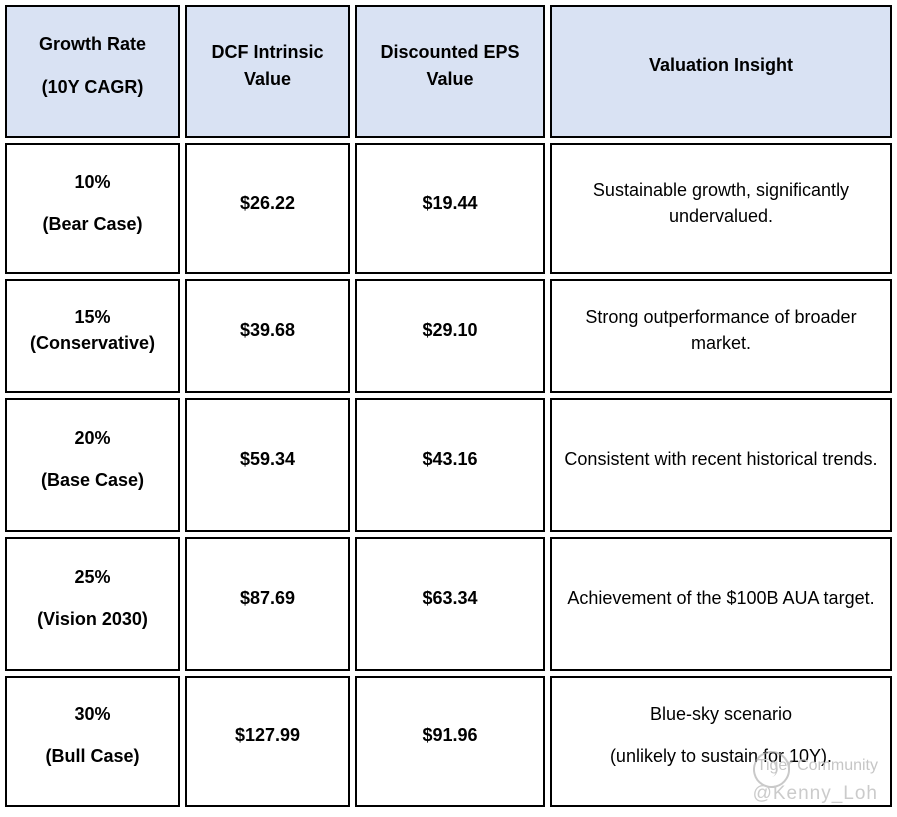 This screenshot has height=817, width=897. I want to click on cell-eps-value: $63.34, so click(450, 604).